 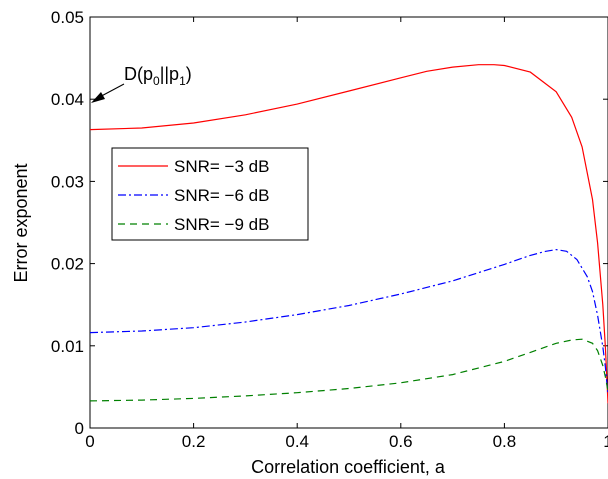 What do you see at coordinates (67, 17) in the screenshot?
I see `y-tick-label: 0.05` at bounding box center [67, 17].